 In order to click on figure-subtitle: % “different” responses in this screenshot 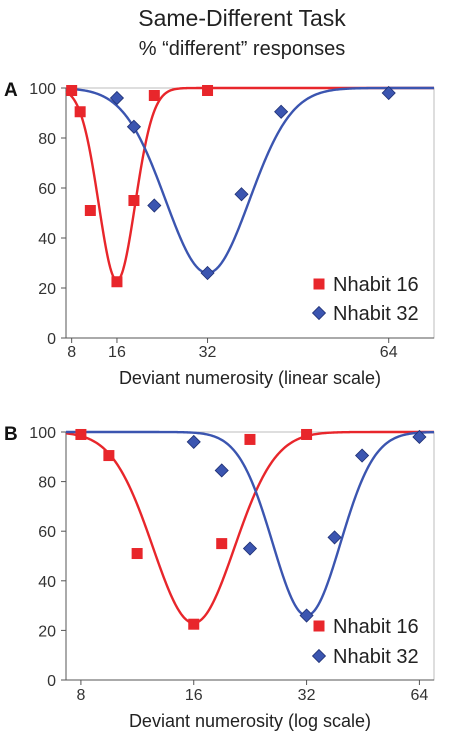, I will do `click(242, 49)`.